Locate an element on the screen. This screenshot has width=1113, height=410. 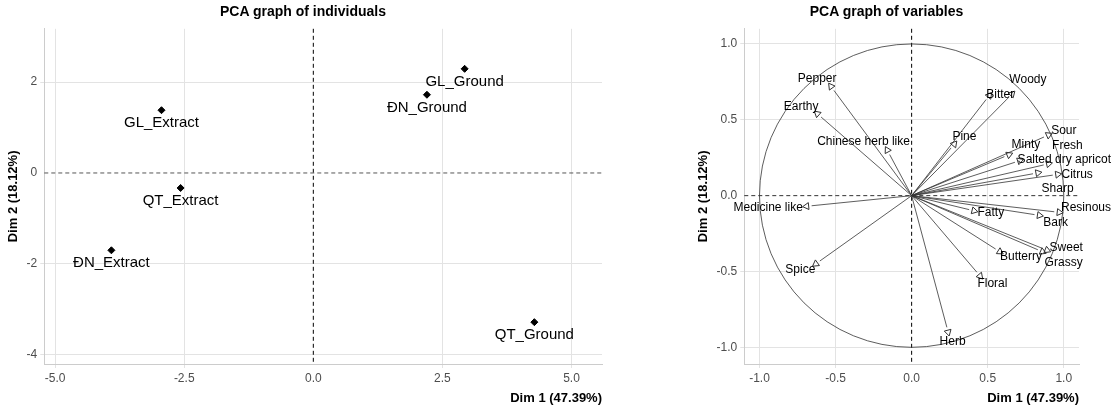
x-tick-label: -0.5 is located at coordinates (836, 377).